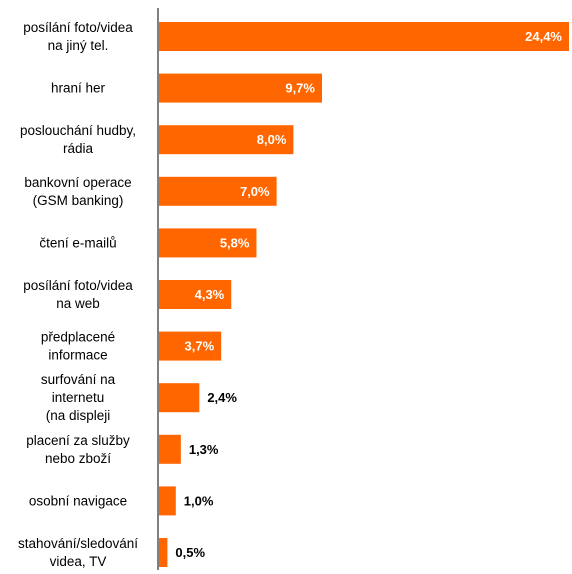 This screenshot has width=572, height=574. I want to click on category-label: posílání foto/videa na jiný tel., so click(78, 36).